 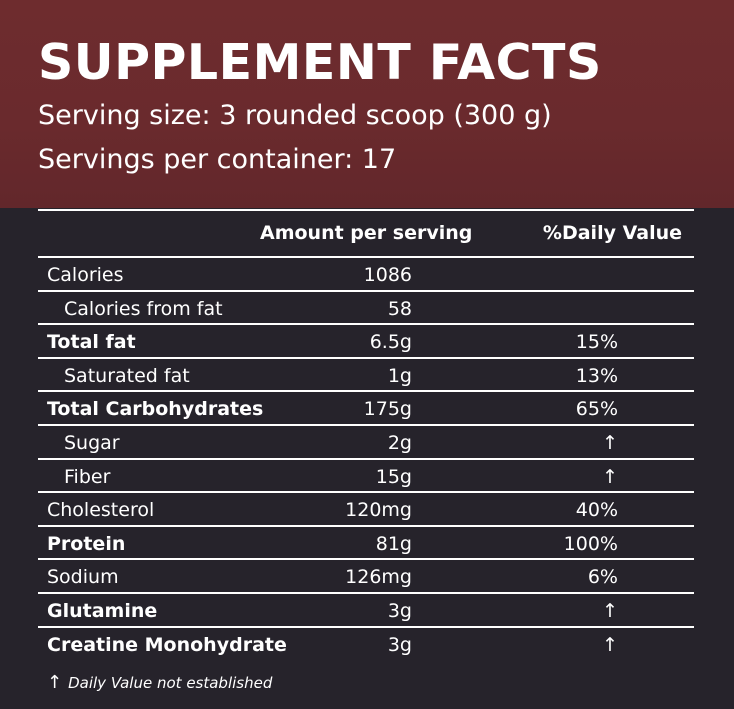 What do you see at coordinates (366, 443) in the screenshot?
I see `table-row: Sugar 2g ↑` at bounding box center [366, 443].